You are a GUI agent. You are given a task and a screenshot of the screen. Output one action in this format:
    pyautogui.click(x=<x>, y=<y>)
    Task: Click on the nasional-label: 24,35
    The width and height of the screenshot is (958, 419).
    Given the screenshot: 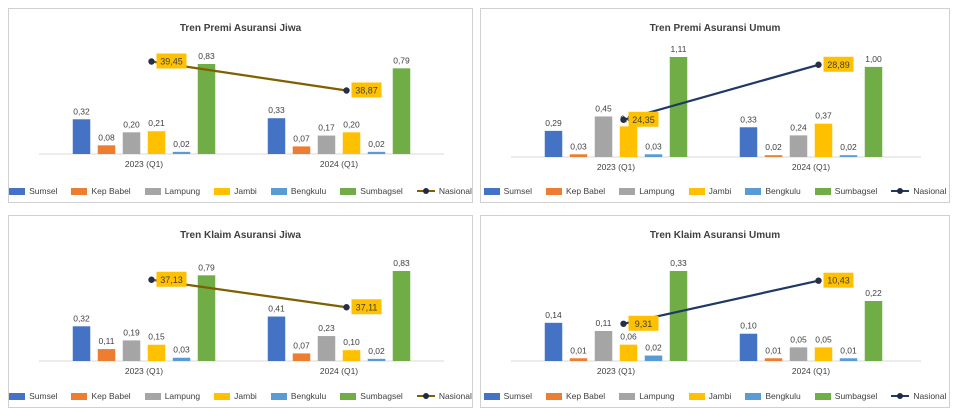 What is the action you would take?
    pyautogui.click(x=643, y=120)
    